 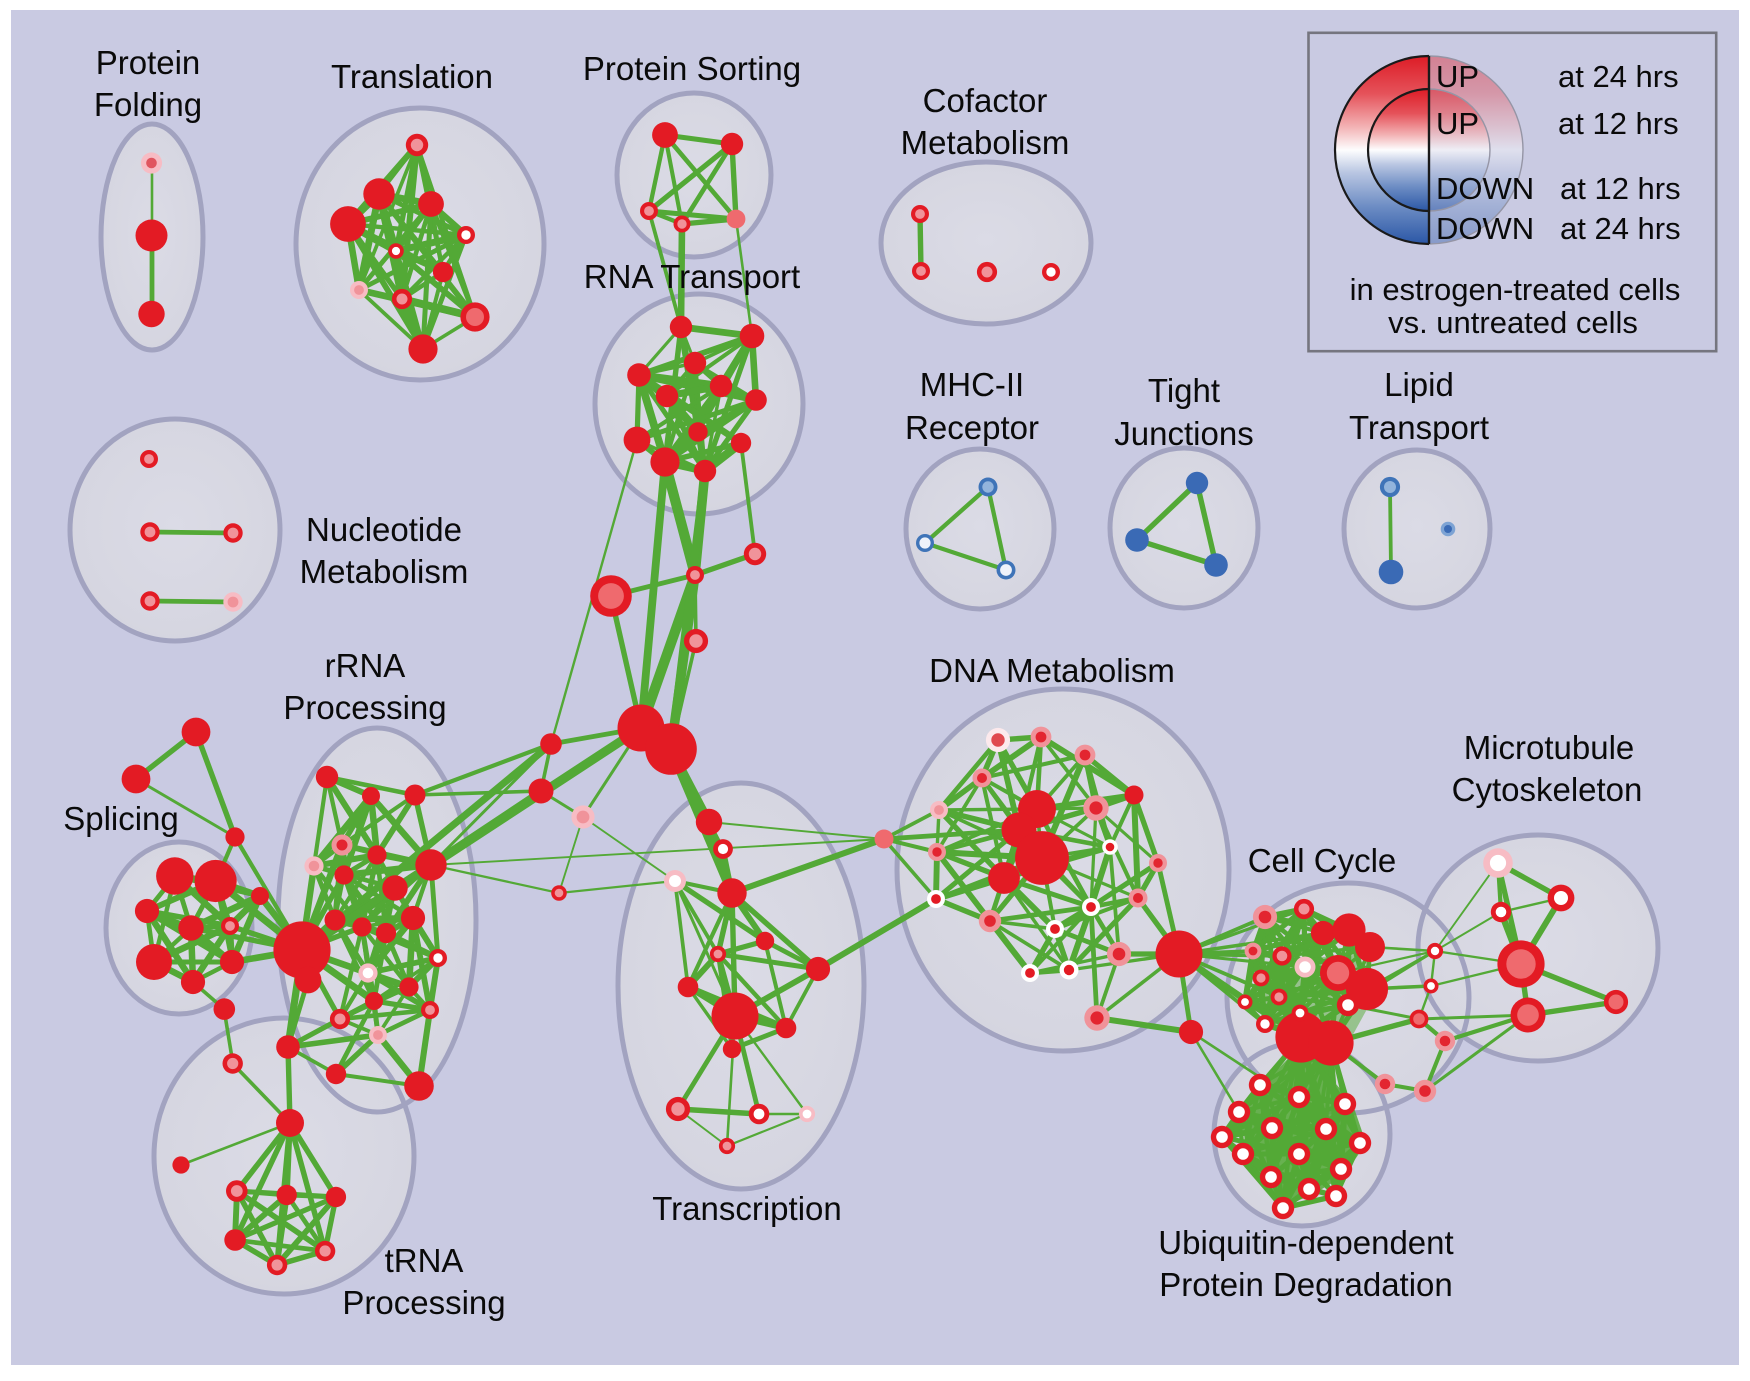 I want to click on svg-text: RNA Transport, so click(x=692, y=276).